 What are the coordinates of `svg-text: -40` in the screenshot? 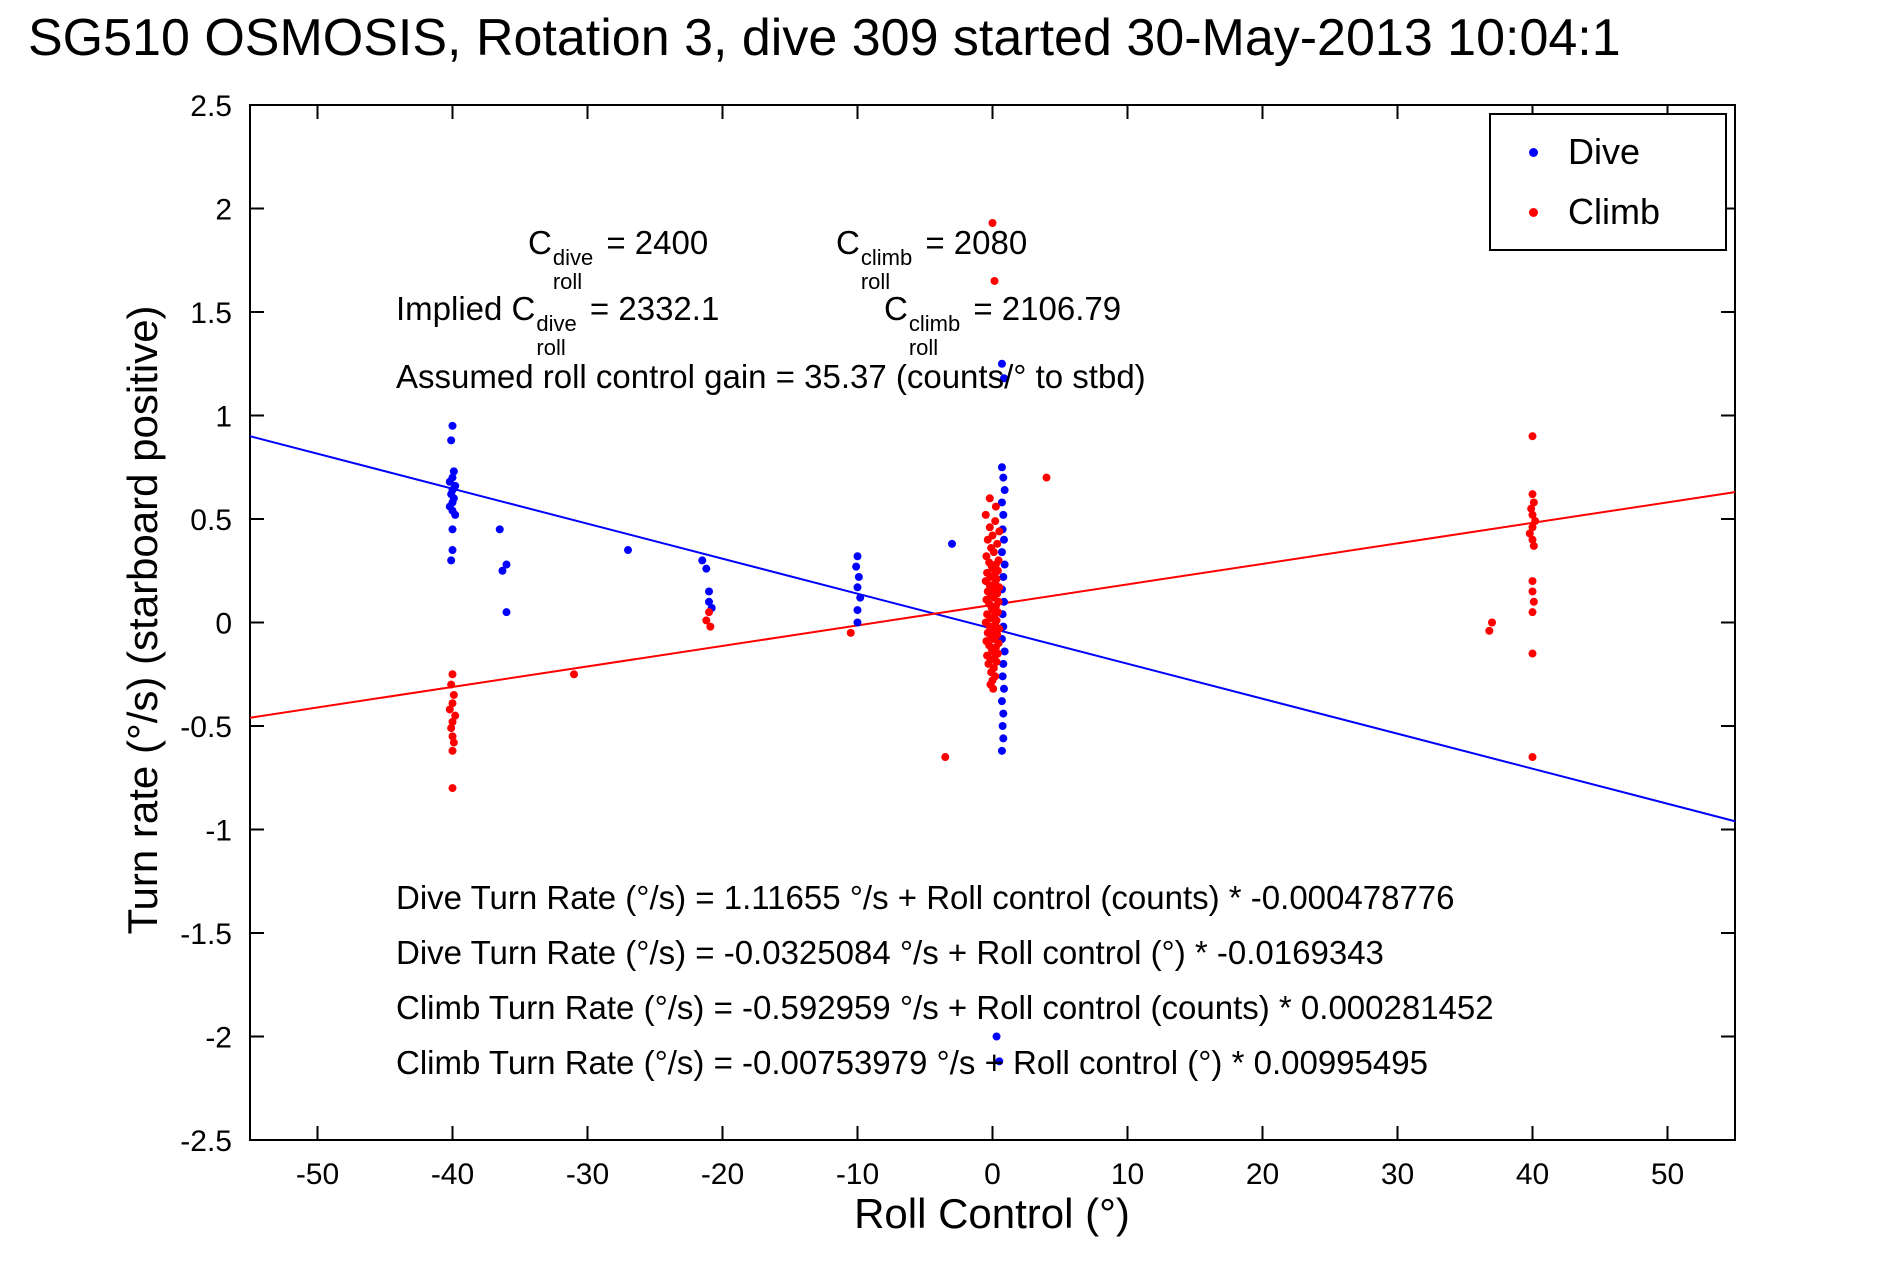 It's located at (452, 1174).